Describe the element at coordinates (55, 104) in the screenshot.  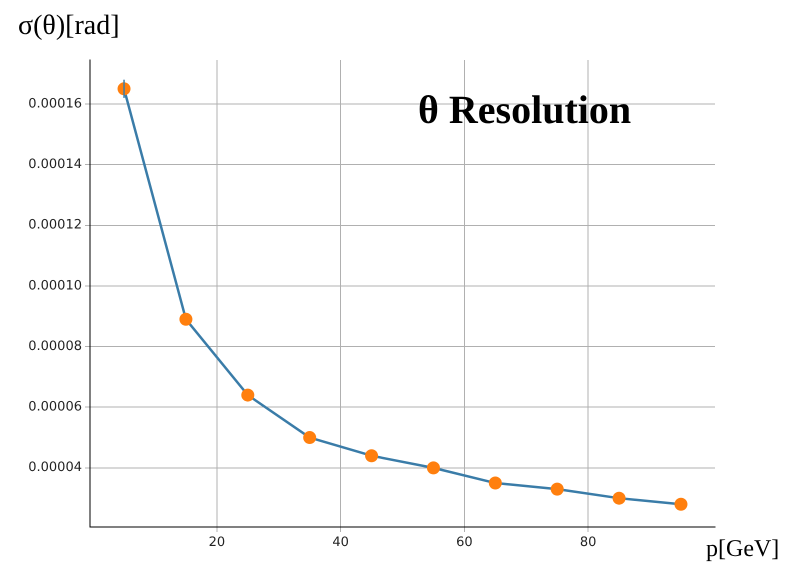
I see `y-tick-label: 0.00016` at that location.